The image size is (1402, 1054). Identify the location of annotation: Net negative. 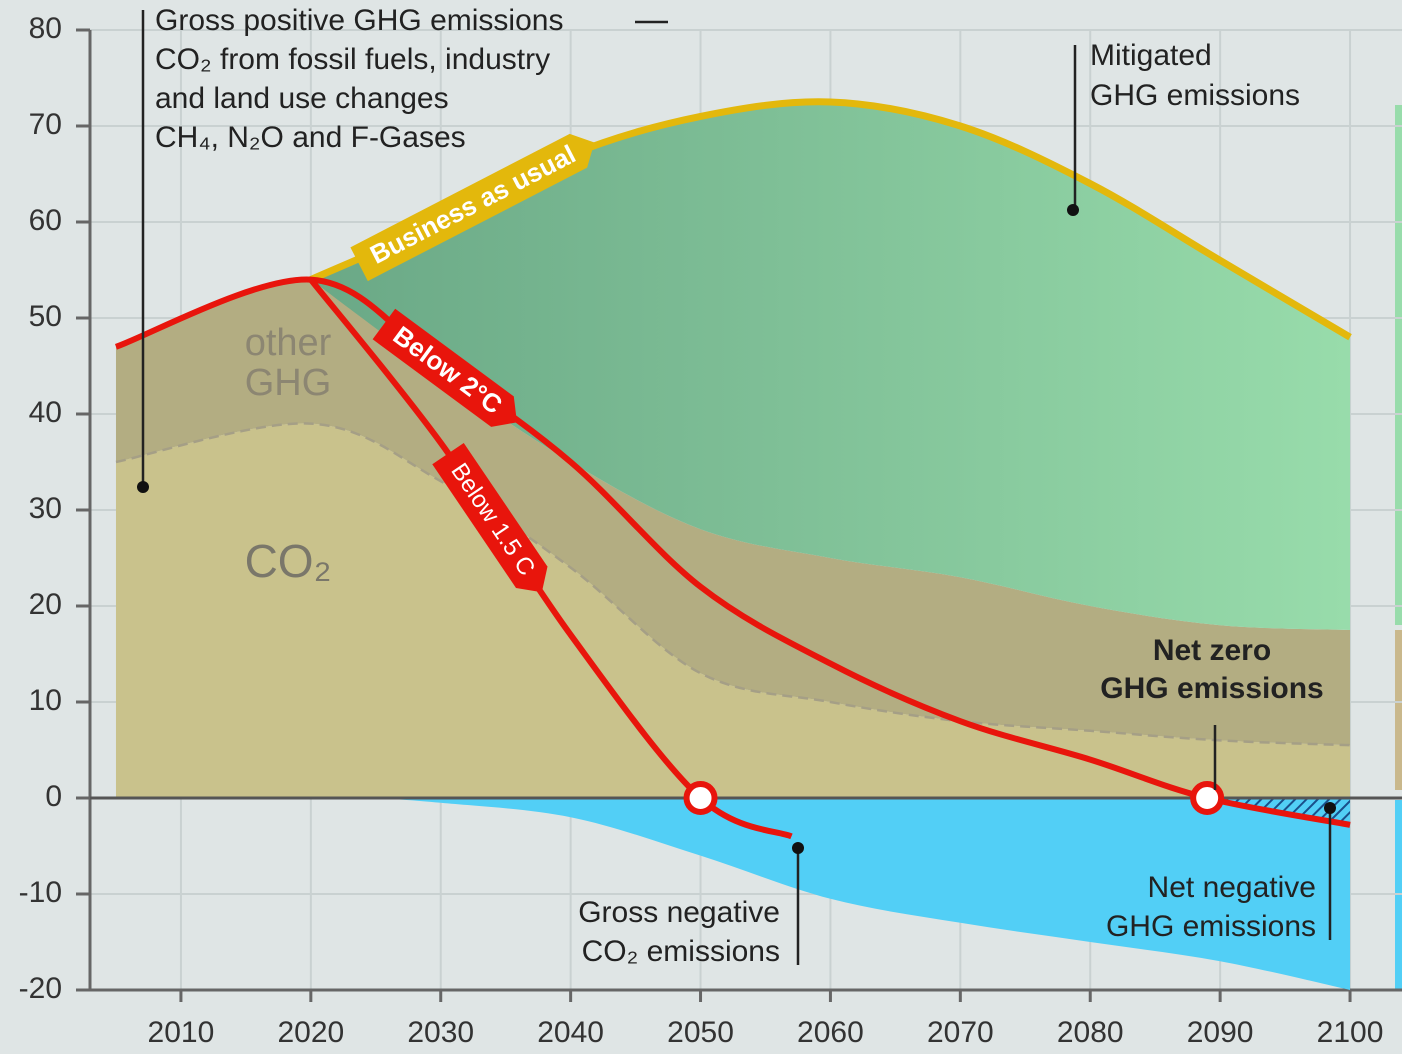
(1232, 887).